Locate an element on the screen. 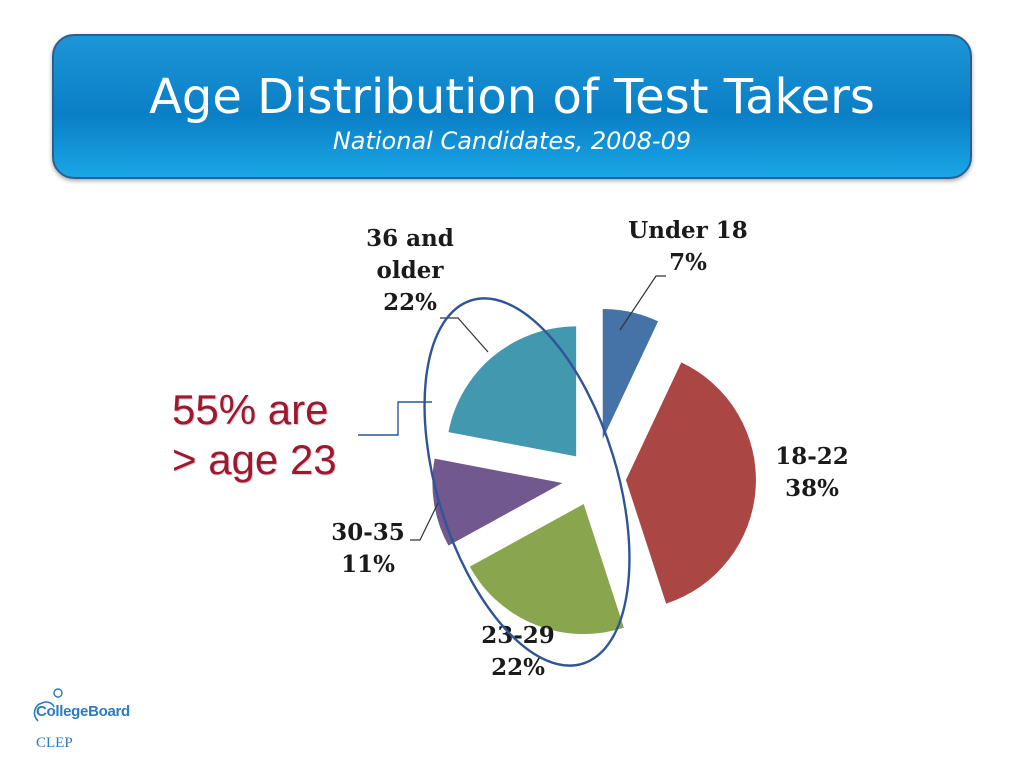  page-title: Age Distribution of Test Takers is located at coordinates (512, 97).